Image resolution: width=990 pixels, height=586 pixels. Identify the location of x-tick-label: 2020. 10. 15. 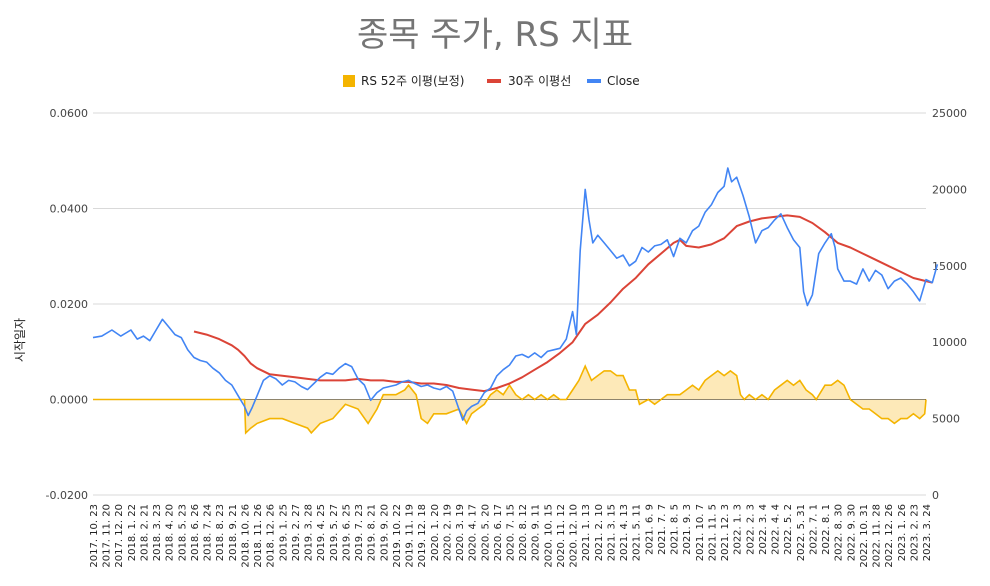
(548, 536).